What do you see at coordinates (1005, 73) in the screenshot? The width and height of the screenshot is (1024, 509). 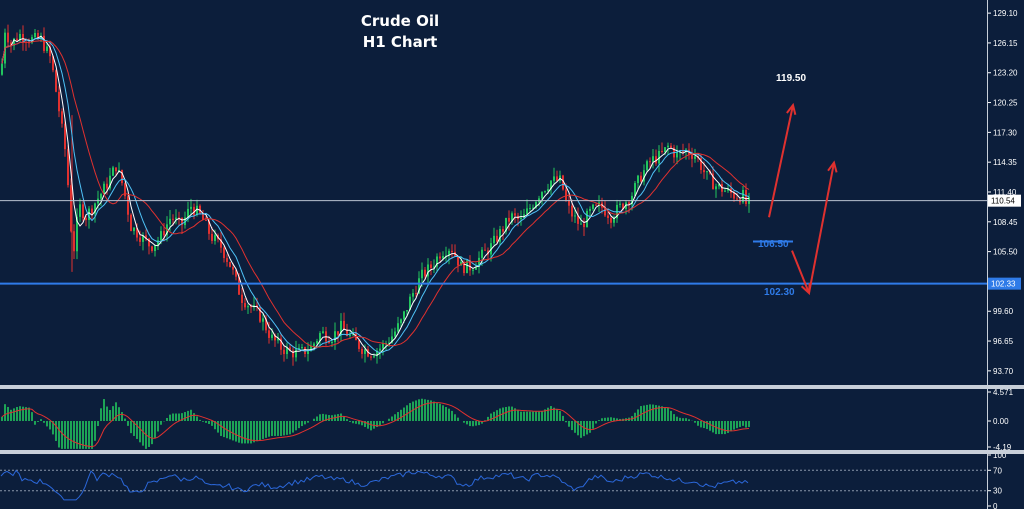 I see `price-tick-label: 123.20` at bounding box center [1005, 73].